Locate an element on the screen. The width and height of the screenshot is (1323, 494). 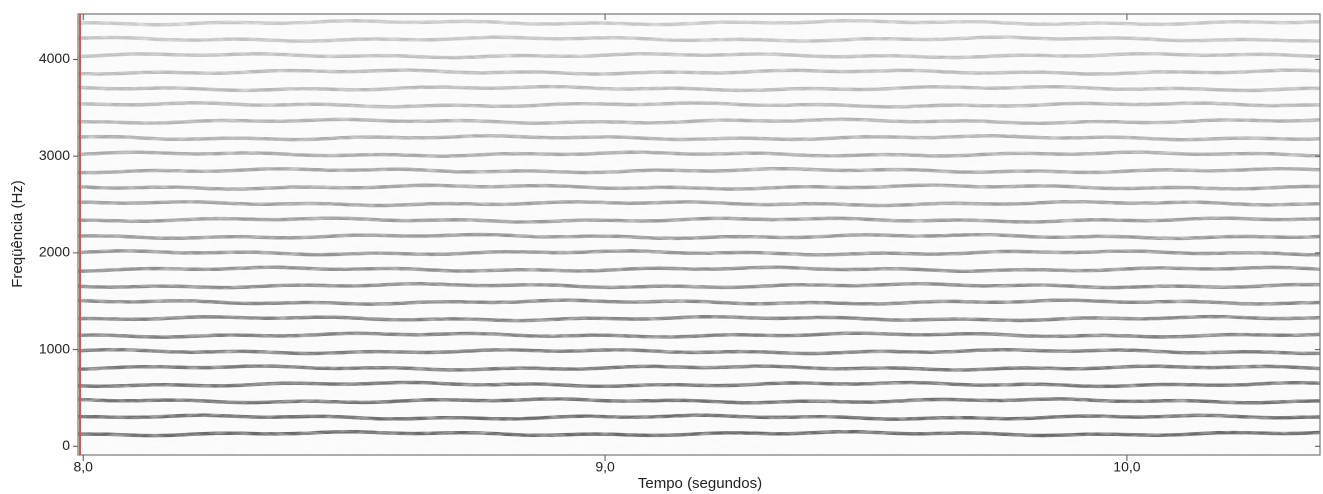
y-tick-label: 2000 is located at coordinates (54, 252).